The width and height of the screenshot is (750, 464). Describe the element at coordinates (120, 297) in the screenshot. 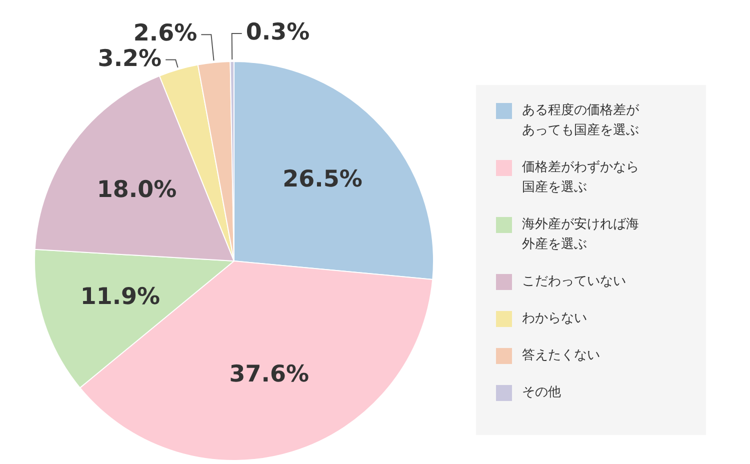

I see `data-label: 11.9%` at that location.